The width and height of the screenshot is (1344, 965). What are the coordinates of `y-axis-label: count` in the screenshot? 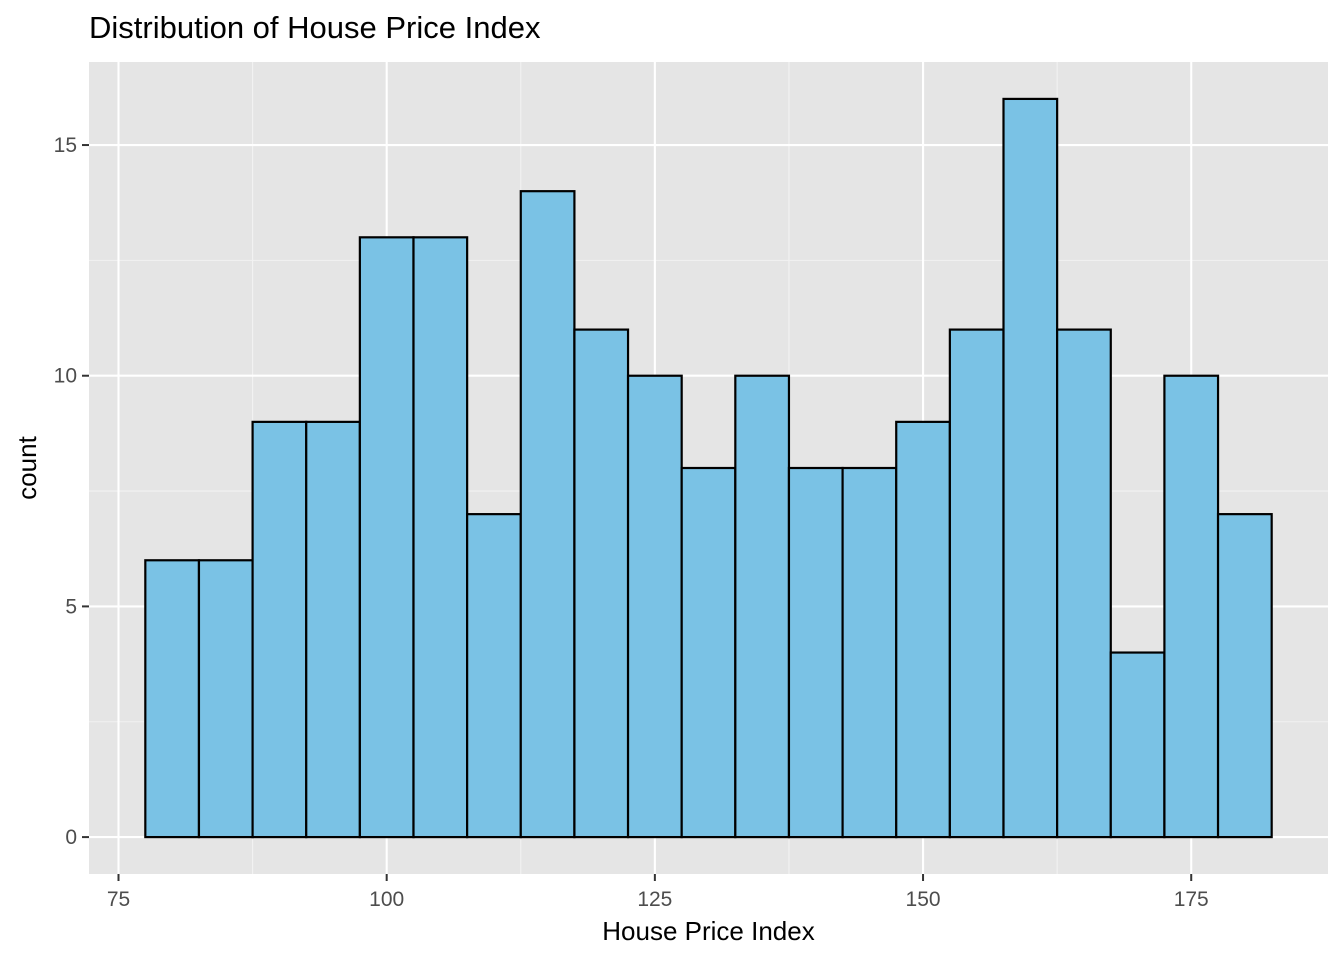 It's located at (27, 467).